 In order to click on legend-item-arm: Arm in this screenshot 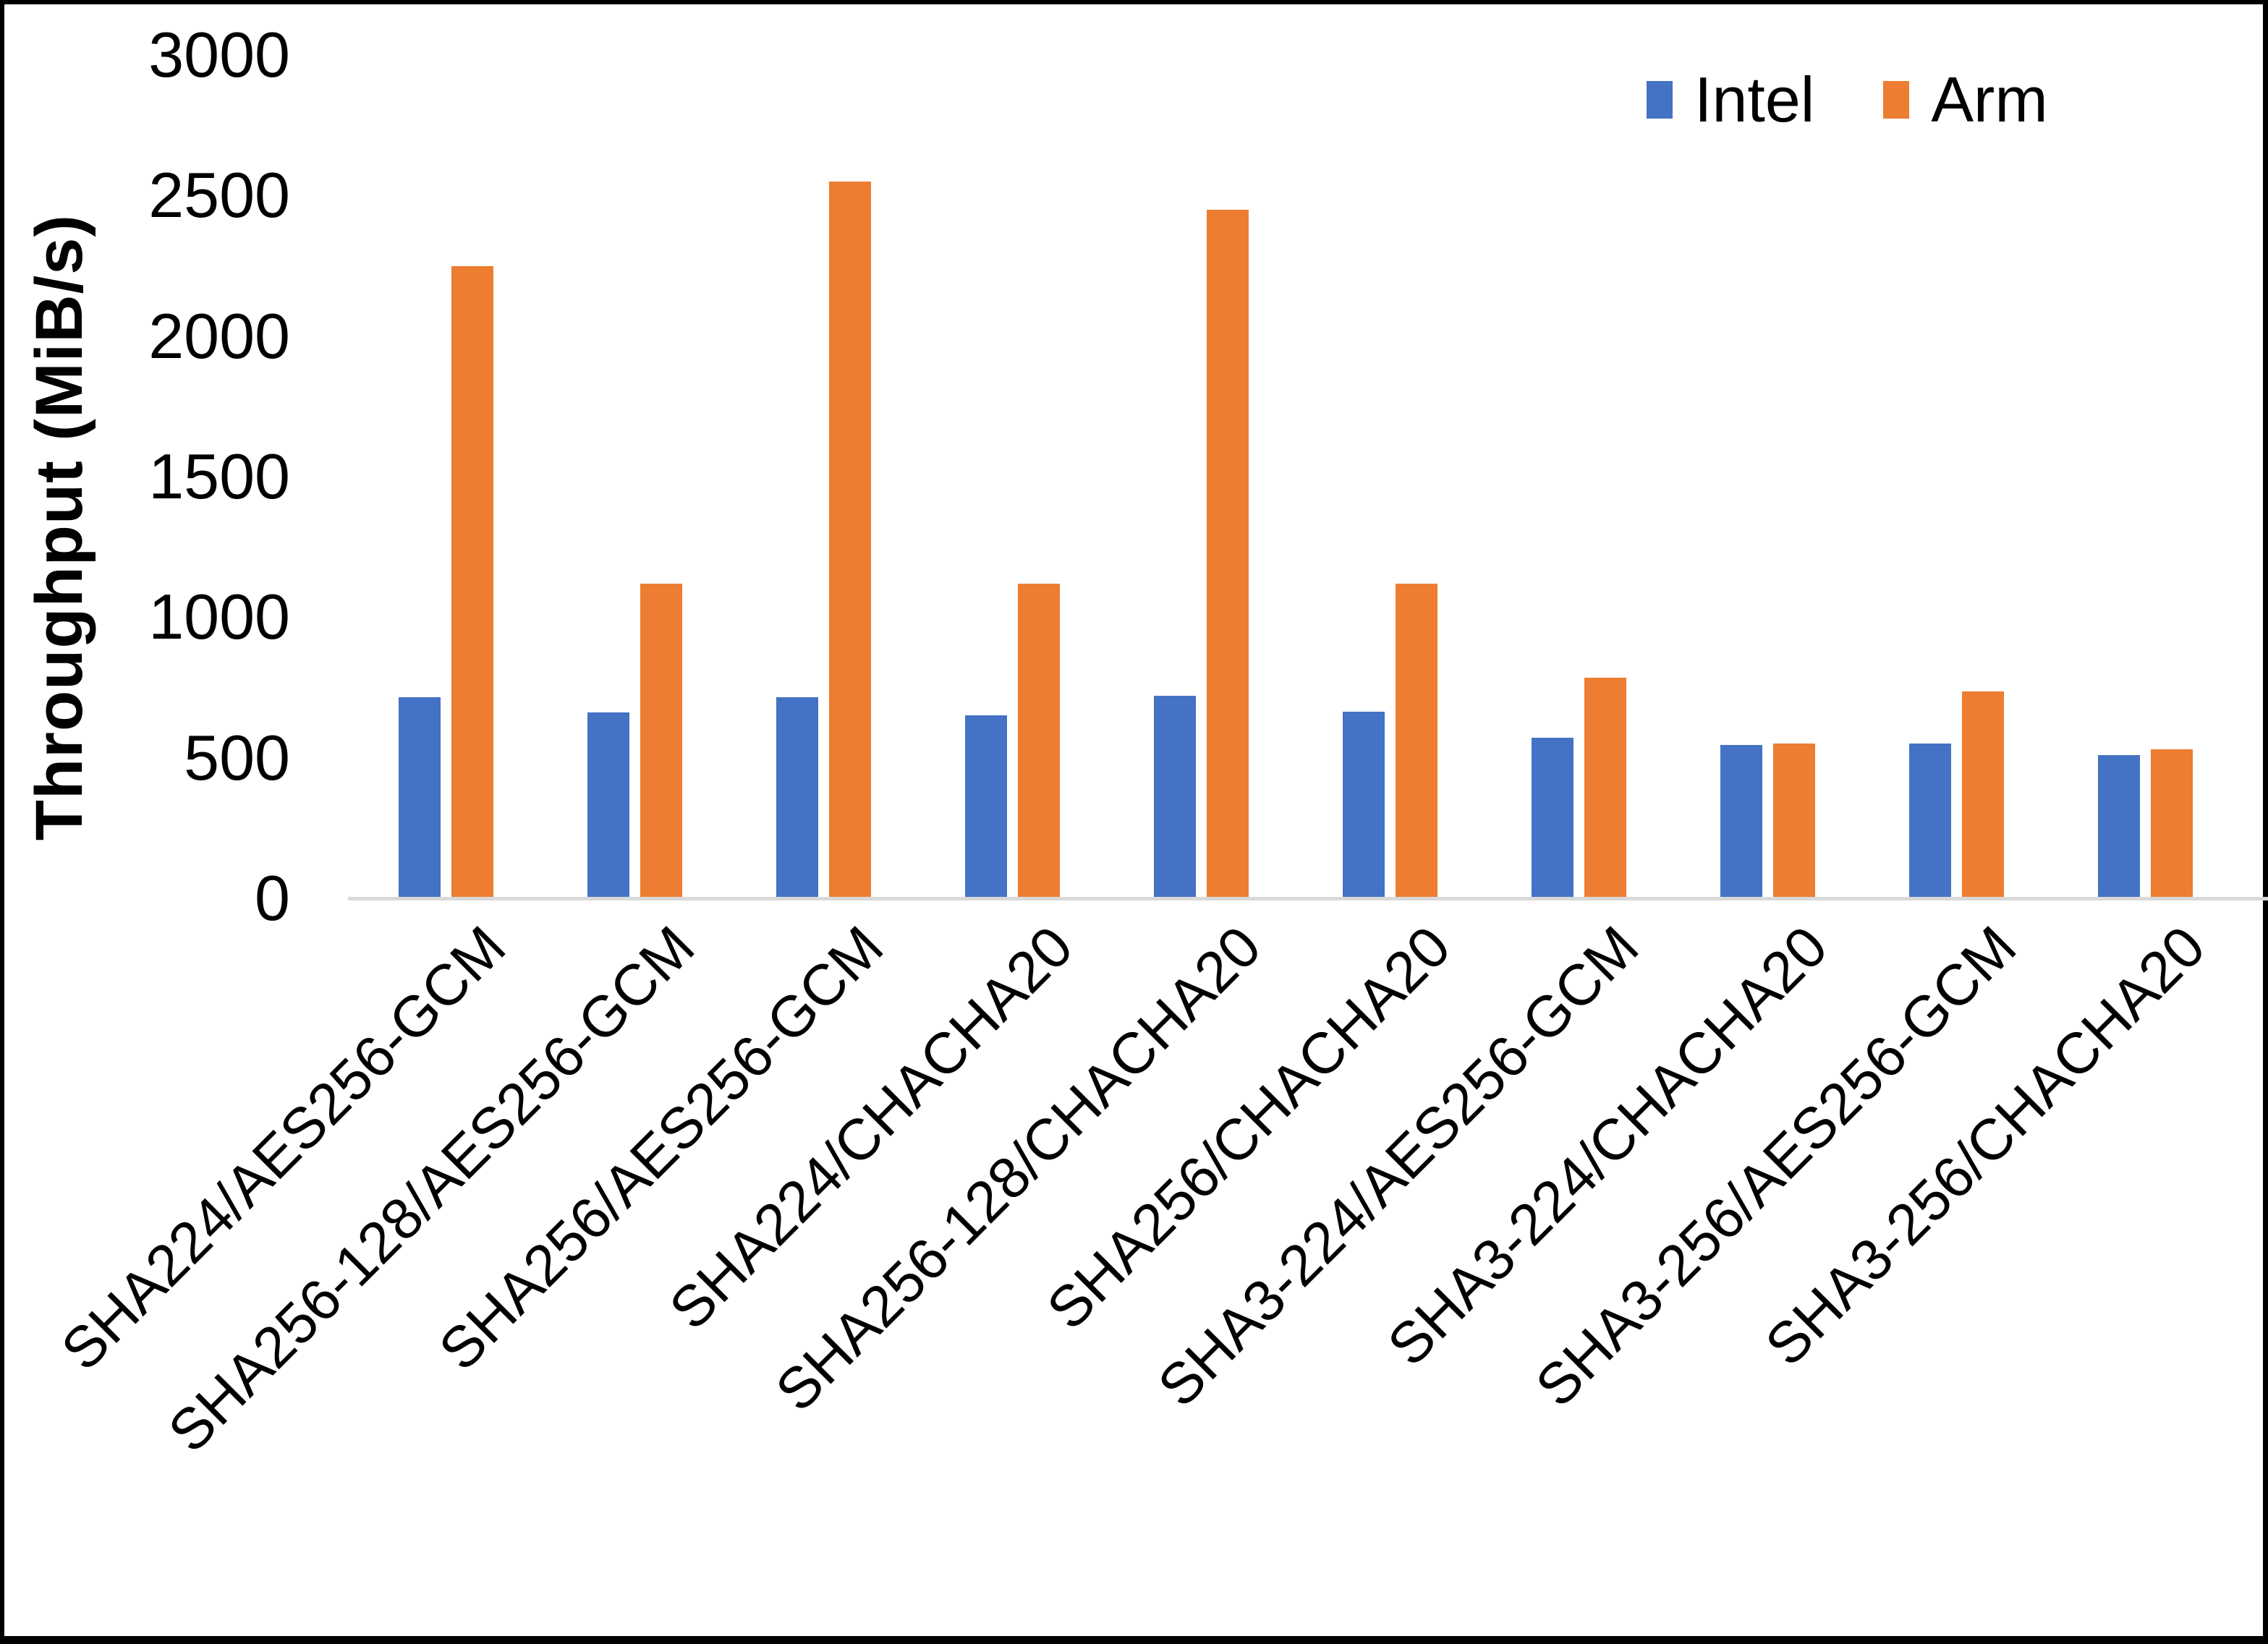, I will do `click(1965, 99)`.